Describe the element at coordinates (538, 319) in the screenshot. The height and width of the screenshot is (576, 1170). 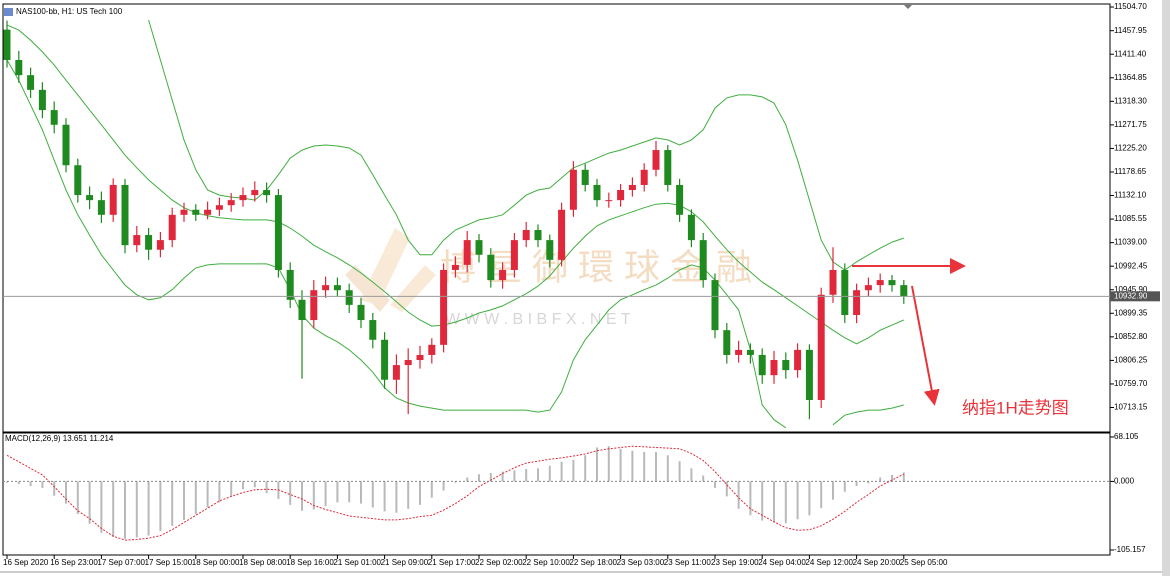
I see `watermark-url: W W W . B I B F X . N E T` at that location.